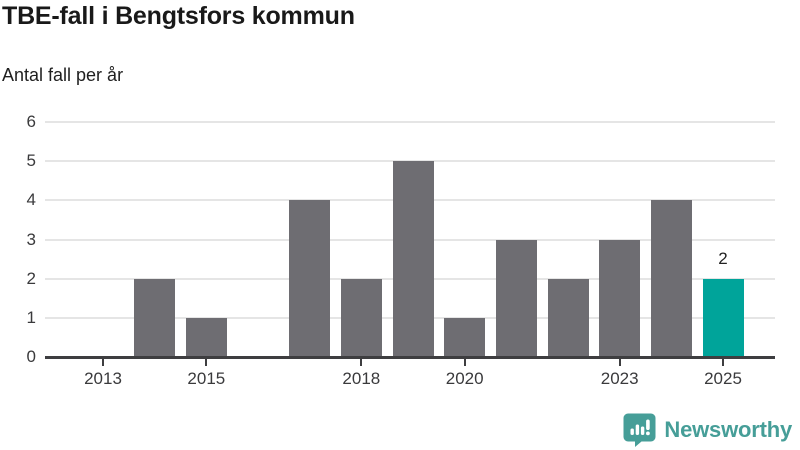  Describe the element at coordinates (728, 429) in the screenshot. I see `newsworthy-logo-text: Newsworthy` at that location.